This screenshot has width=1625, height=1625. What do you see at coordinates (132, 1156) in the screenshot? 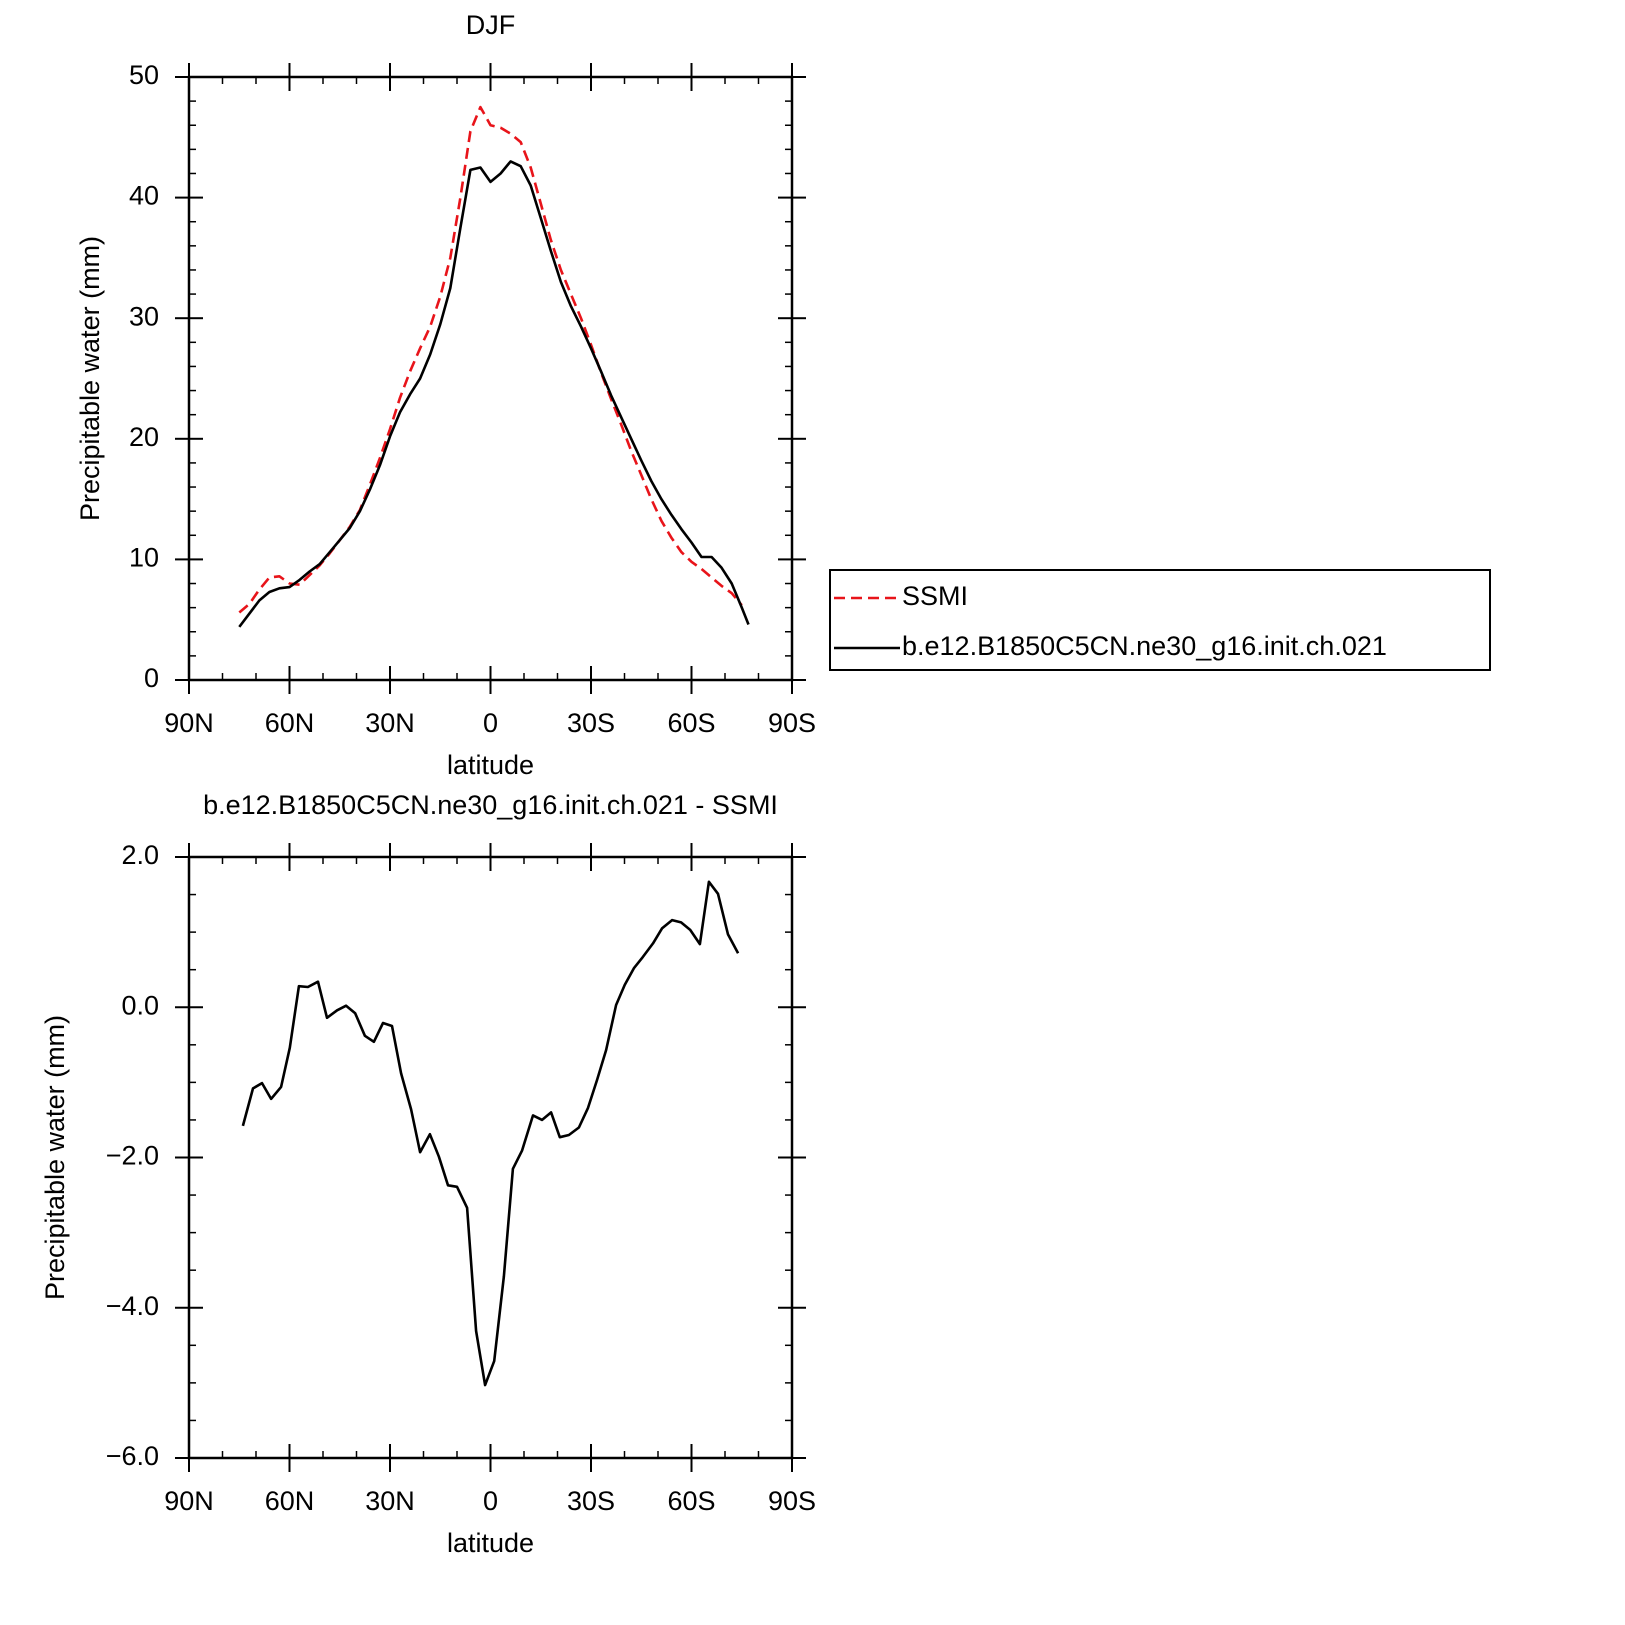
I see `y-tick-label: −2.0` at bounding box center [132, 1156].